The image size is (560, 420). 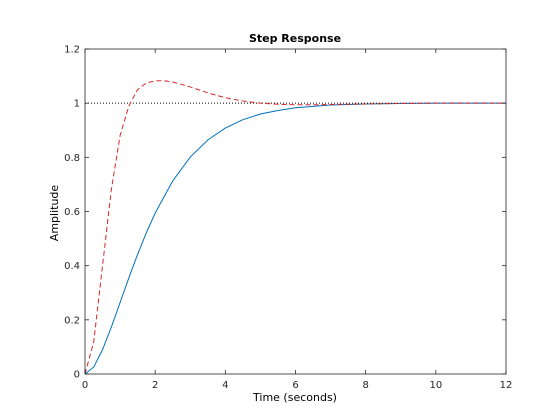 I want to click on x-tick-label: 6, so click(x=295, y=385).